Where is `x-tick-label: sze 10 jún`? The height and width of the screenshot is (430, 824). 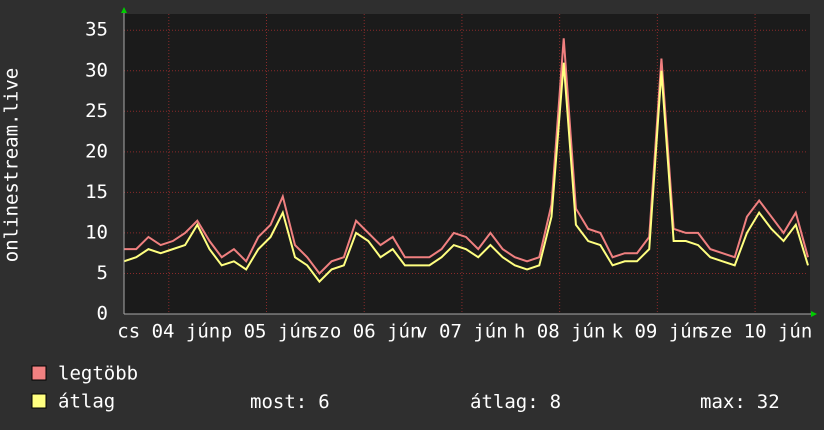
x-tick-label: sze 10 jún is located at coordinates (755, 332).